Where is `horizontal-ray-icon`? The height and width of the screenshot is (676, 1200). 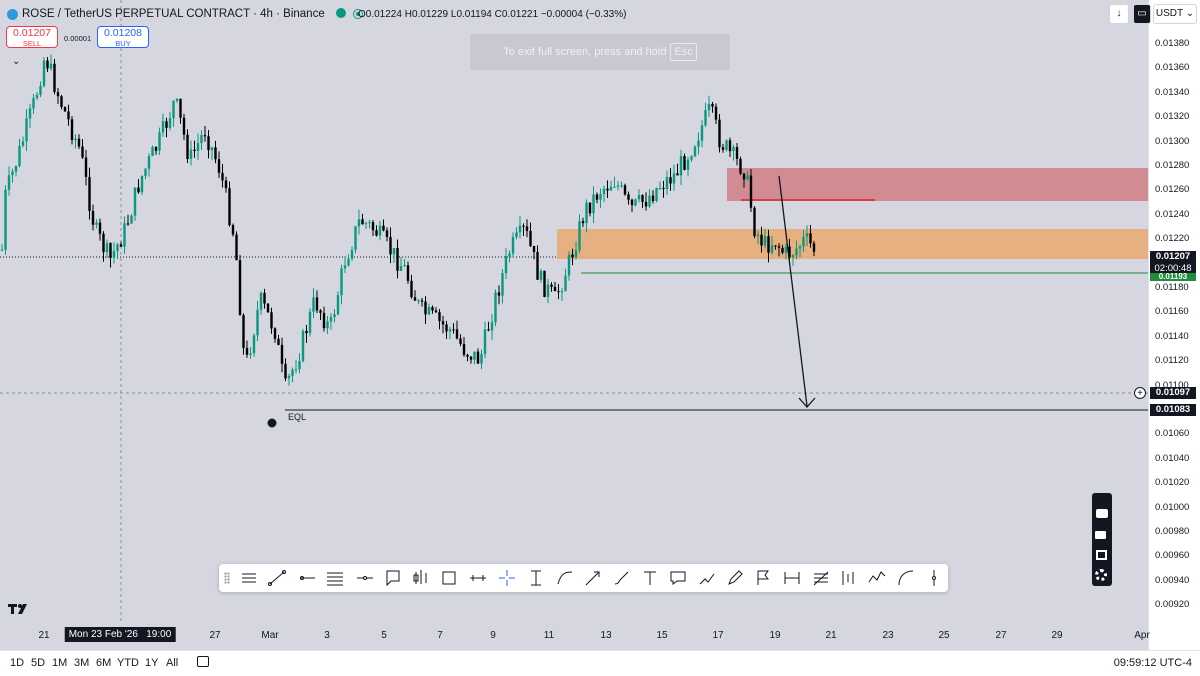
horizontal-ray-icon is located at coordinates (307, 578).